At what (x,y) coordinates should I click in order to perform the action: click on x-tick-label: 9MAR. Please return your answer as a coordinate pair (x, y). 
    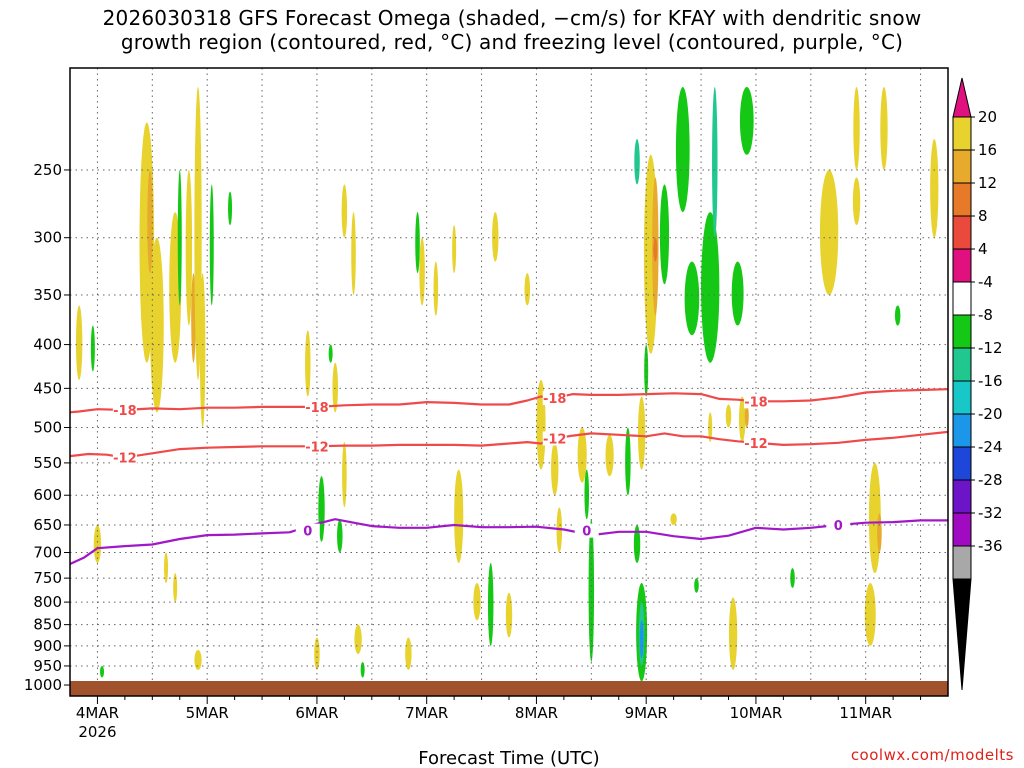
    Looking at the image, I should click on (646, 713).